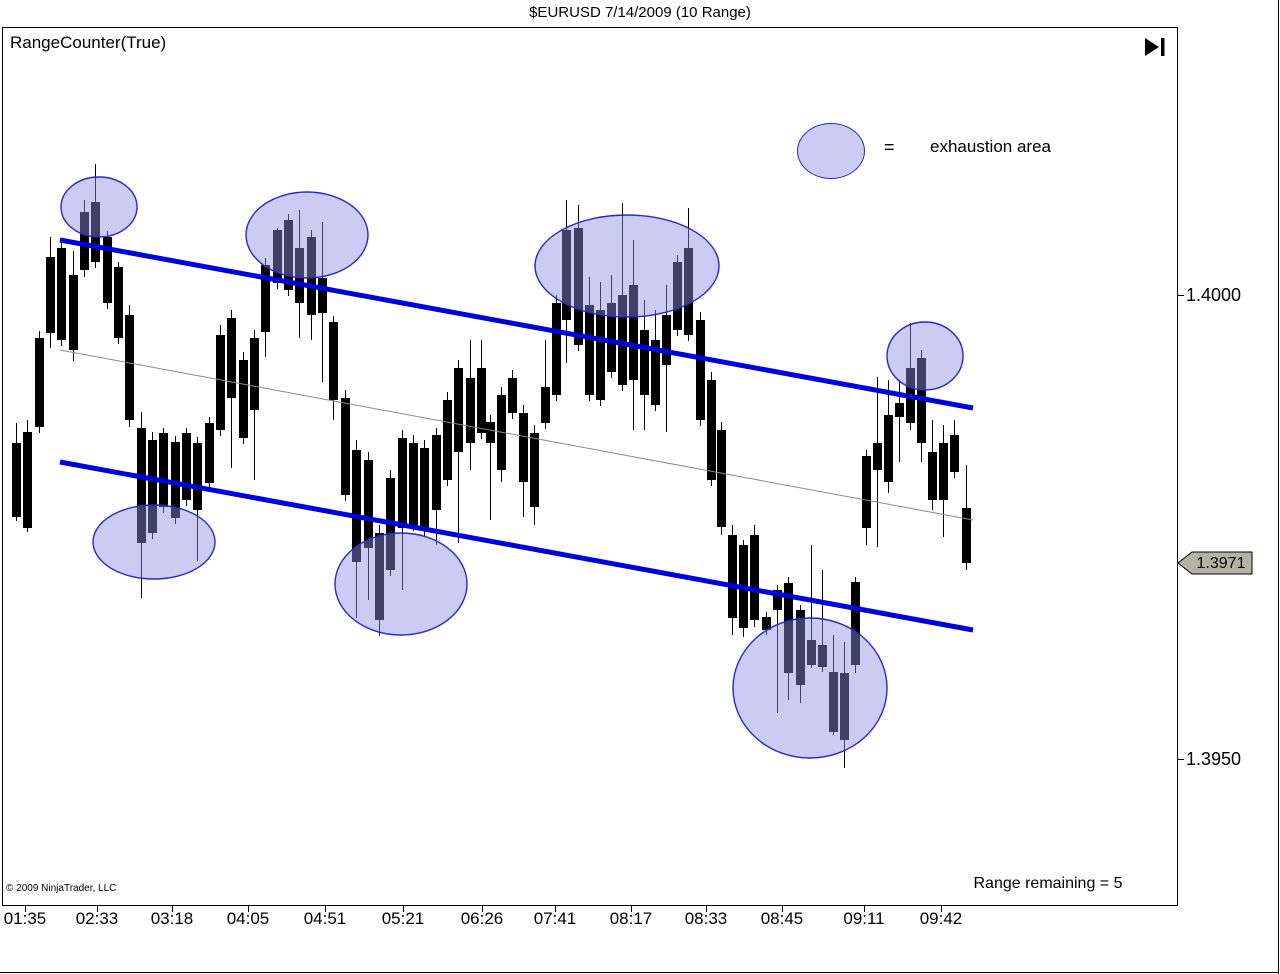 This screenshot has height=974, width=1280. What do you see at coordinates (1214, 759) in the screenshot?
I see `price-axis-label: 1.3950` at bounding box center [1214, 759].